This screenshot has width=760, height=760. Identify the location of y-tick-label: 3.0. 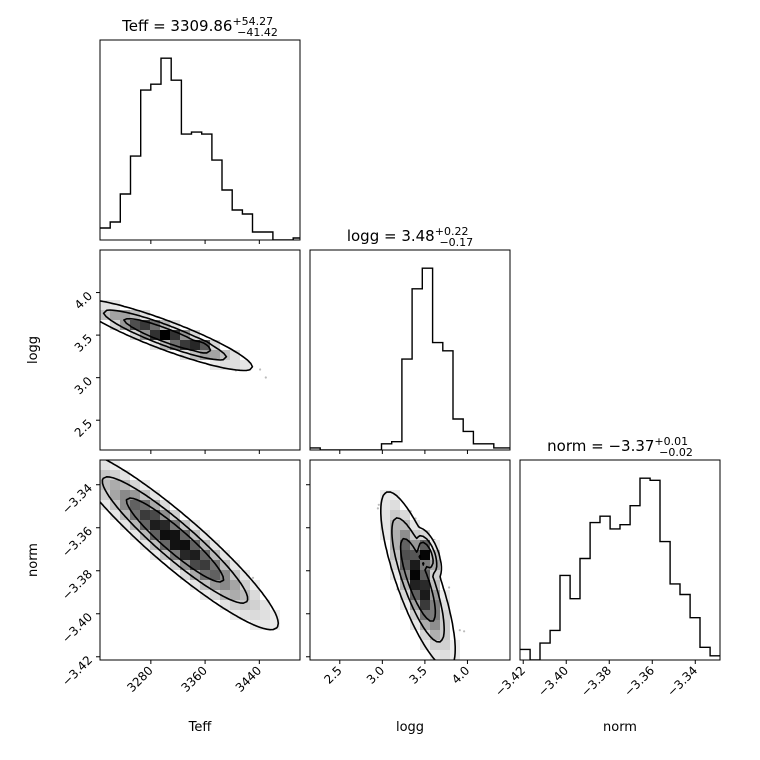
(83, 385).